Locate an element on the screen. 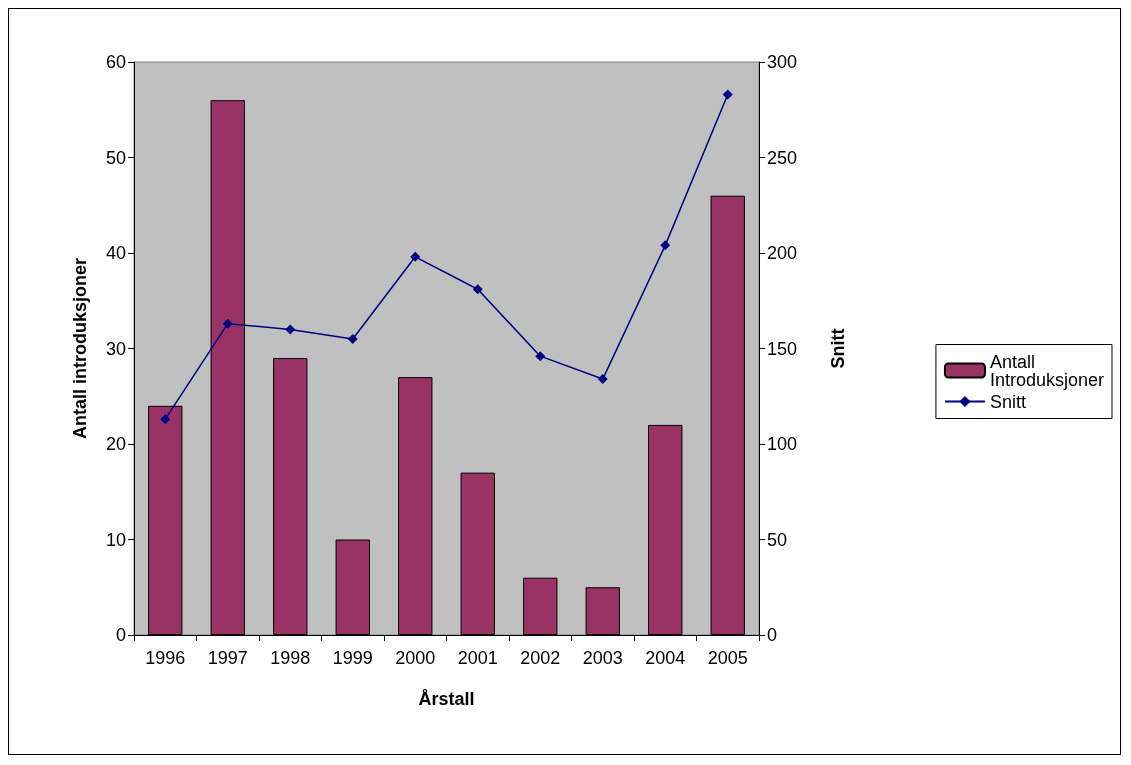 This screenshot has width=1131, height=765. y-axis-title: Antall introduksjoner is located at coordinates (80, 348).